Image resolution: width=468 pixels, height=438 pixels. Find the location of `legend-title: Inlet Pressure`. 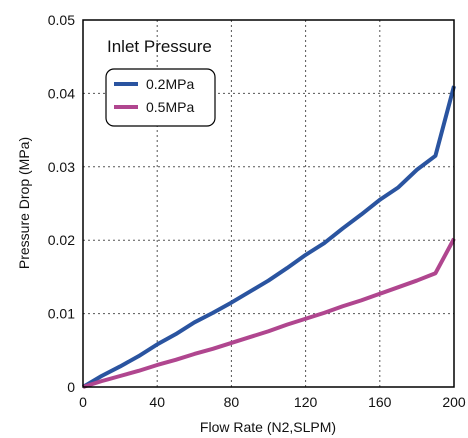

legend-title: Inlet Pressure is located at coordinates (159, 46).